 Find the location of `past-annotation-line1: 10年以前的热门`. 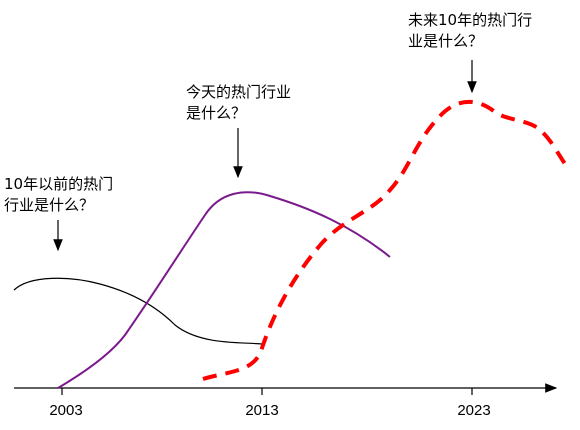

past-annotation-line1: 10年以前的热门 is located at coordinates (59, 184).